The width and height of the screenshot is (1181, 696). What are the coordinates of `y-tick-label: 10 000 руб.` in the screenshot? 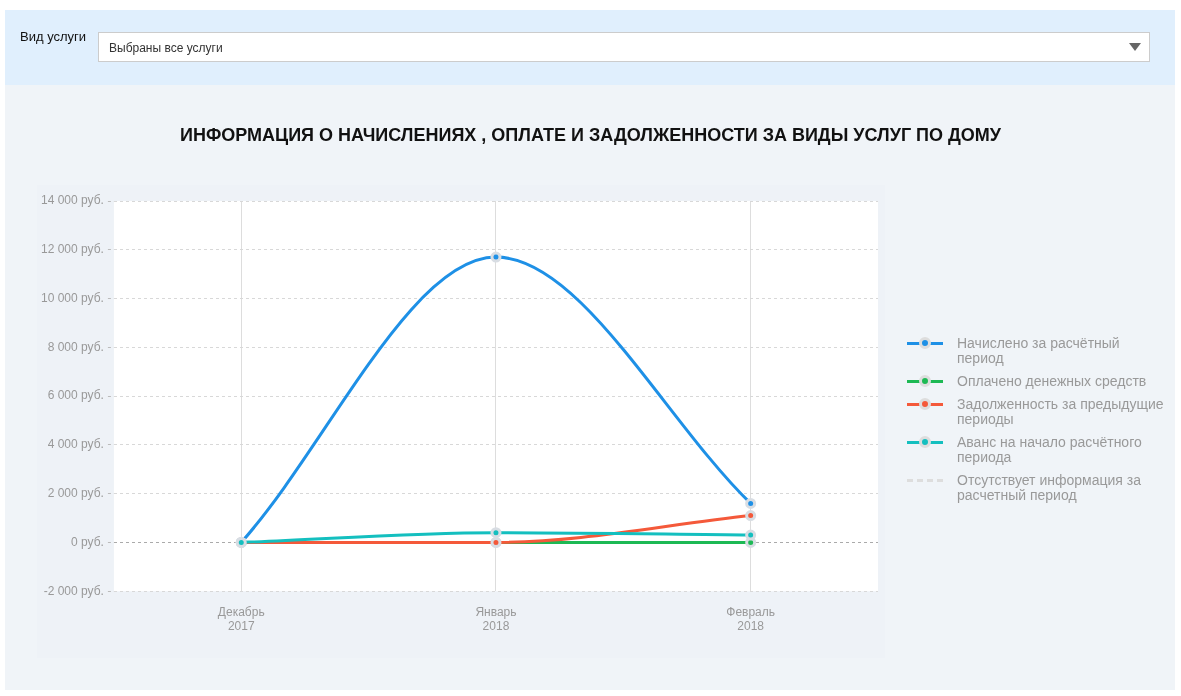 It's located at (72, 297).